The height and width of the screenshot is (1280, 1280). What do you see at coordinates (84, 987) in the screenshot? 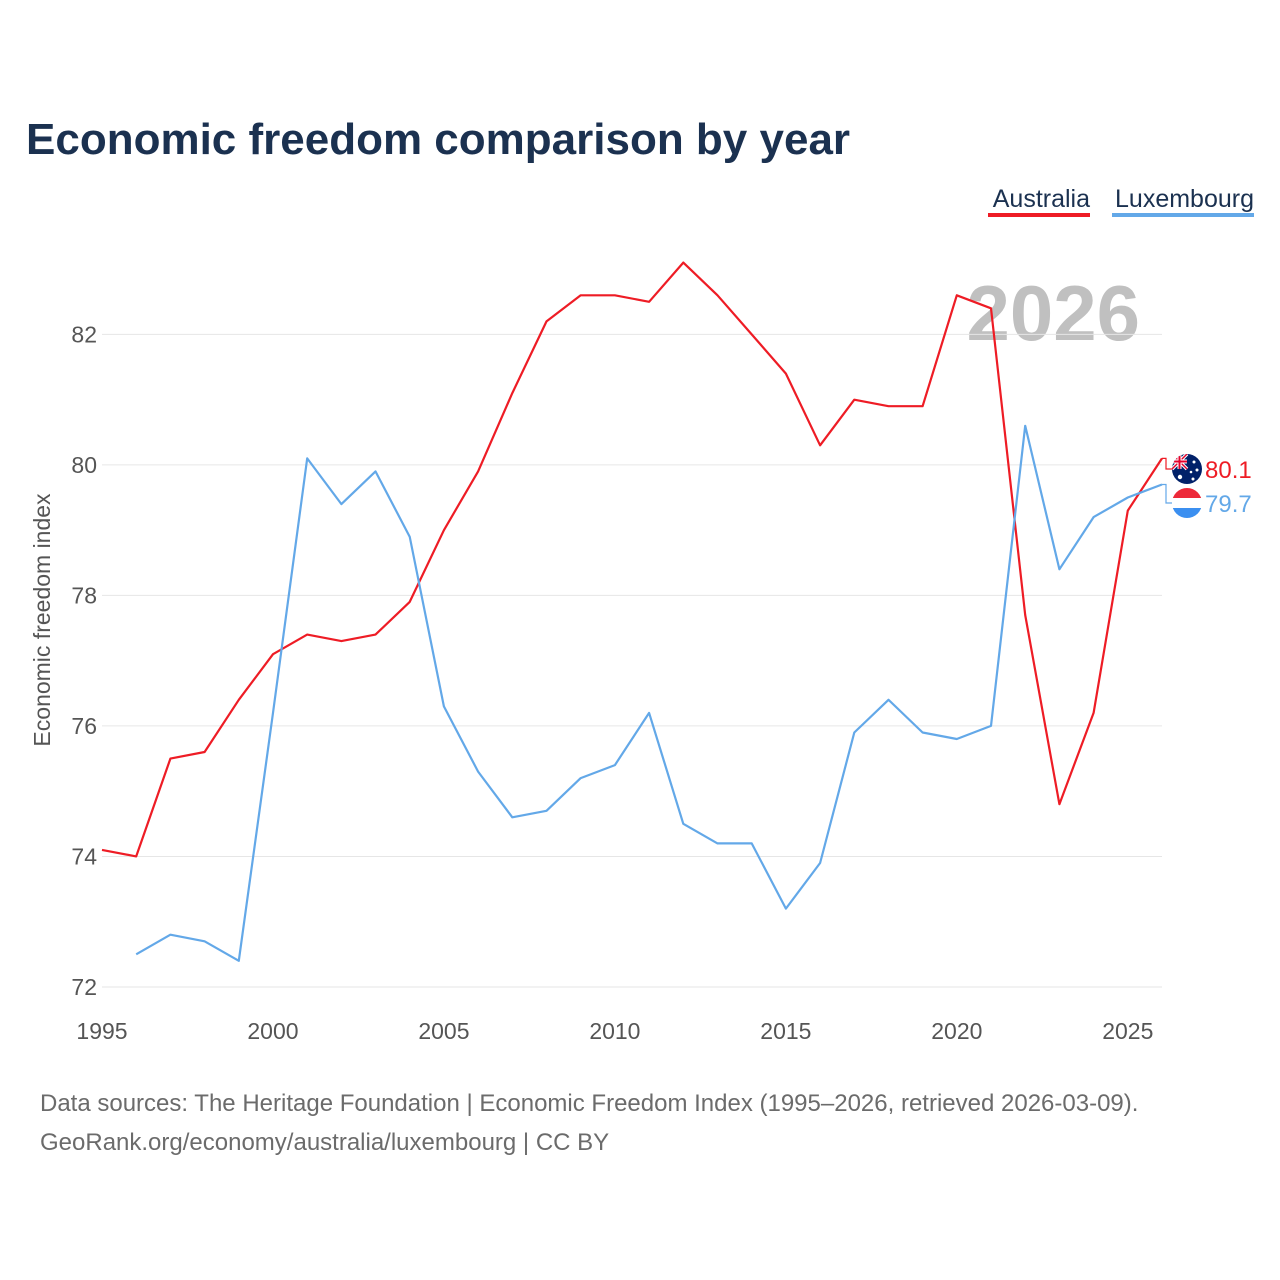
I see `y-tick-72: 72` at bounding box center [84, 987].